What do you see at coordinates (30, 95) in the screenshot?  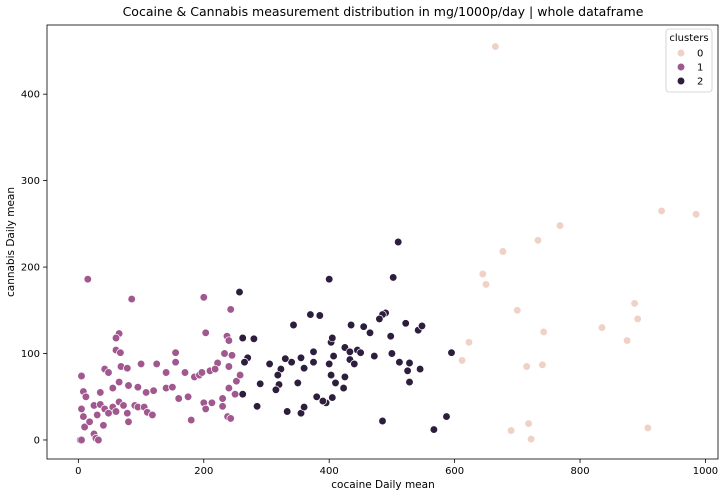 I see `y-tick-label: 400` at bounding box center [30, 95].